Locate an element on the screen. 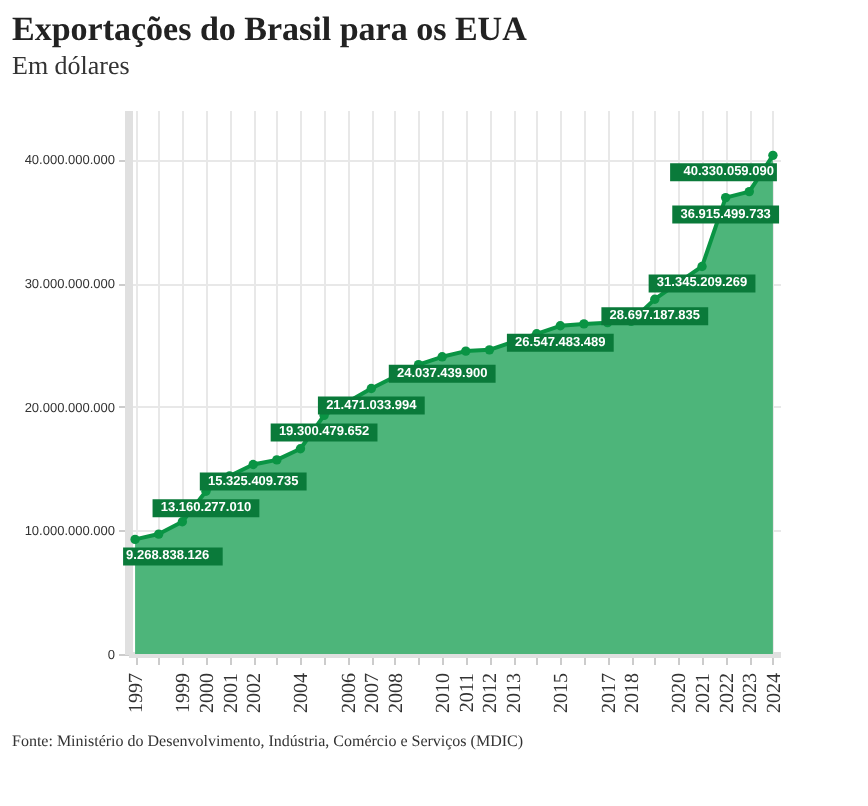  chart-title: Exportações do Brasil para os EUA is located at coordinates (270, 29).